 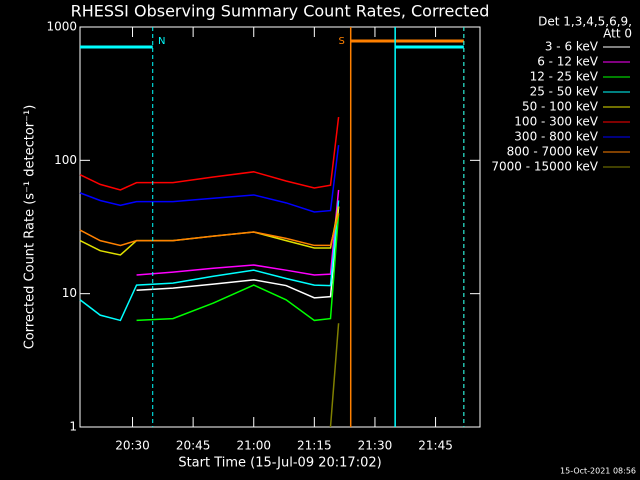 I want to click on interval-label: S, so click(x=342, y=41).